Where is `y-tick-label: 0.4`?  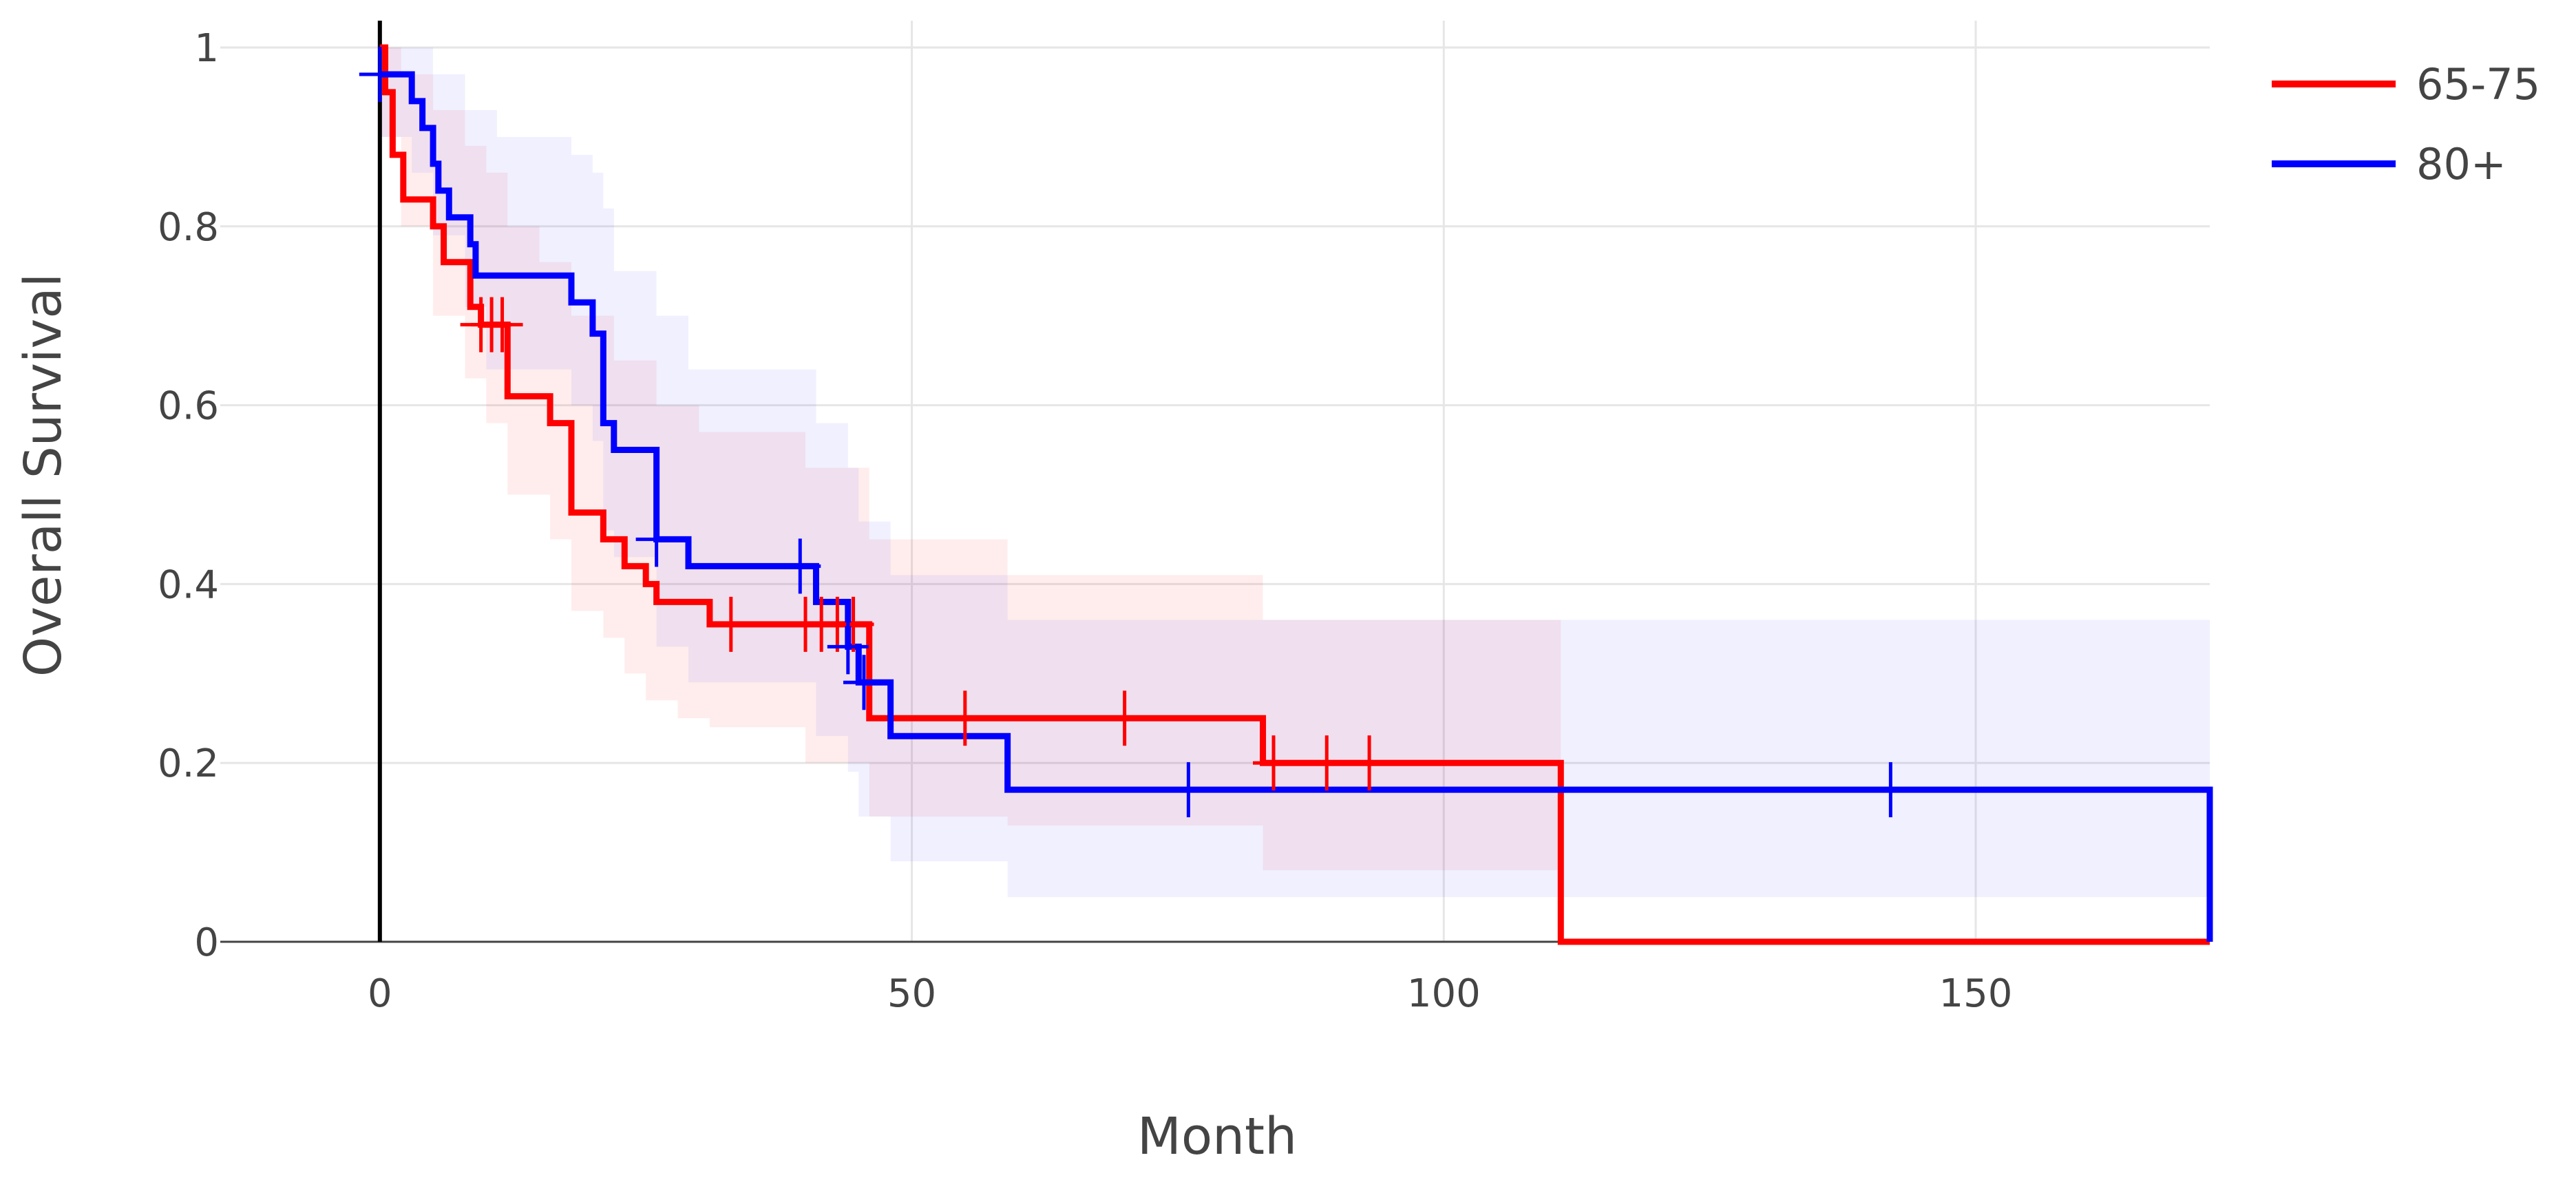 y-tick-label: 0.4 is located at coordinates (189, 584).